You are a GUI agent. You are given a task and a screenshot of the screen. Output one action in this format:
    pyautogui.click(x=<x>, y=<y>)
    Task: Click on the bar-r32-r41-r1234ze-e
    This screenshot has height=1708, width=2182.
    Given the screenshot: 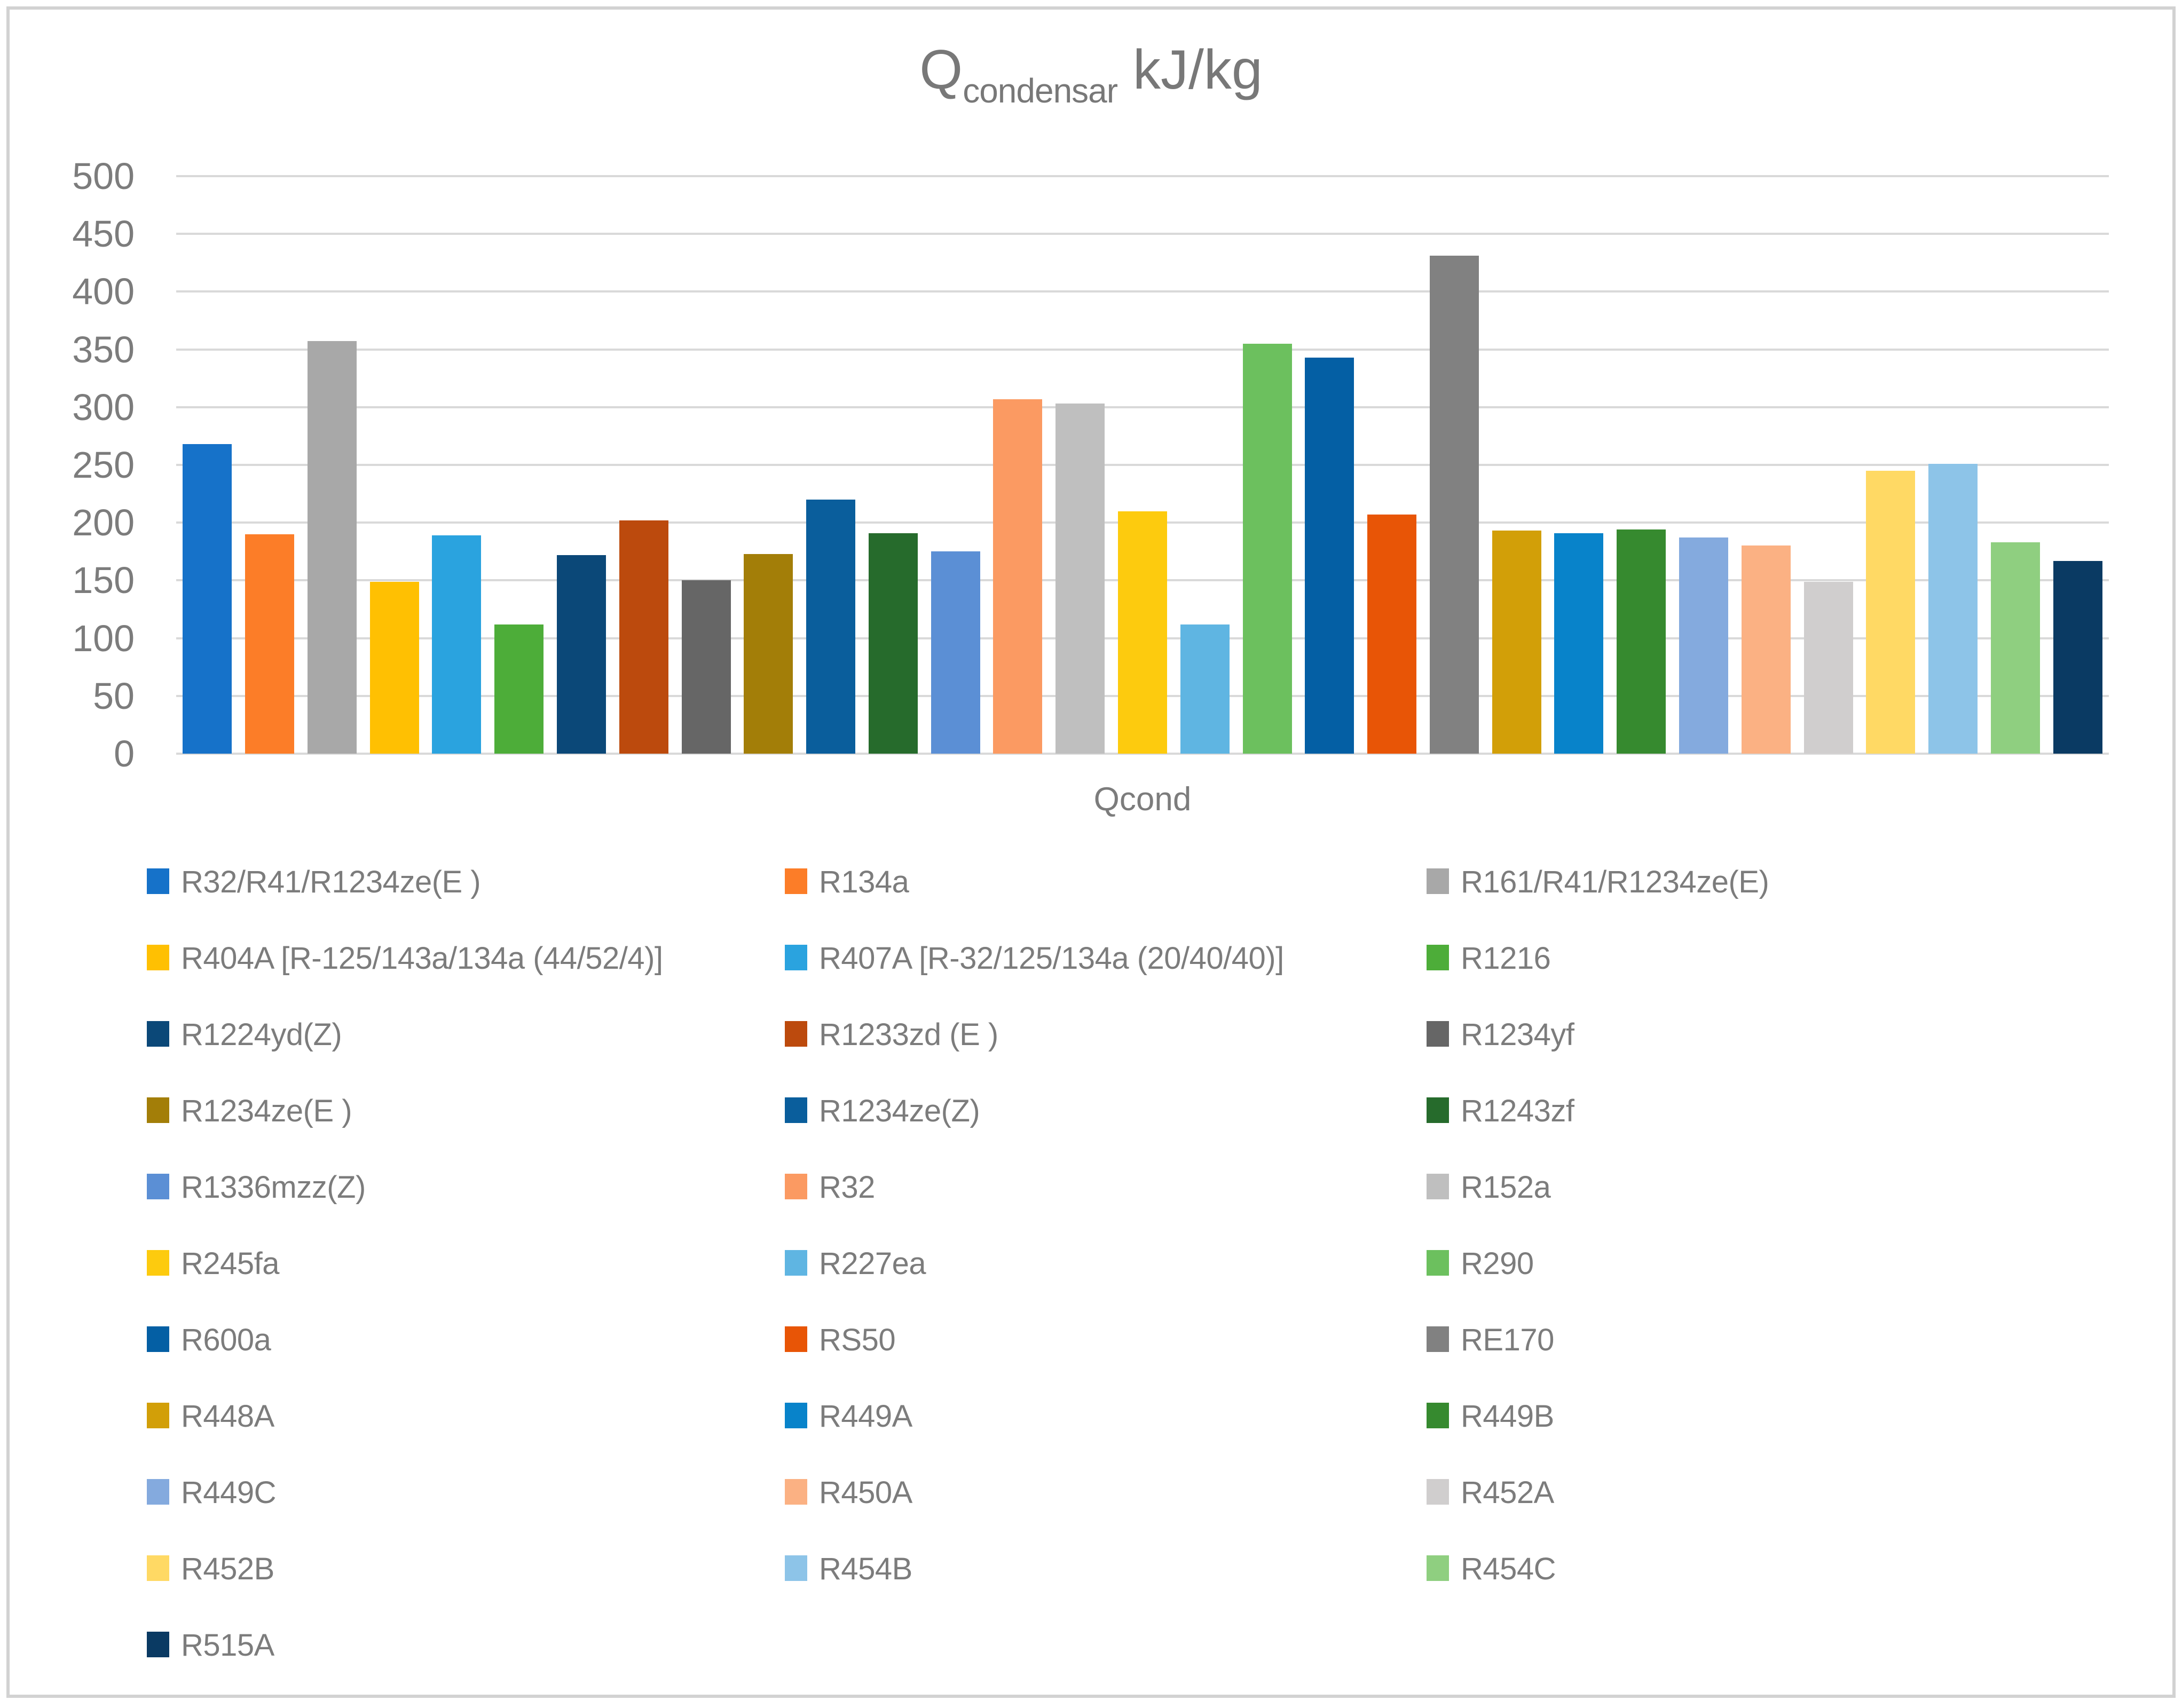 What is the action you would take?
    pyautogui.click(x=207, y=599)
    